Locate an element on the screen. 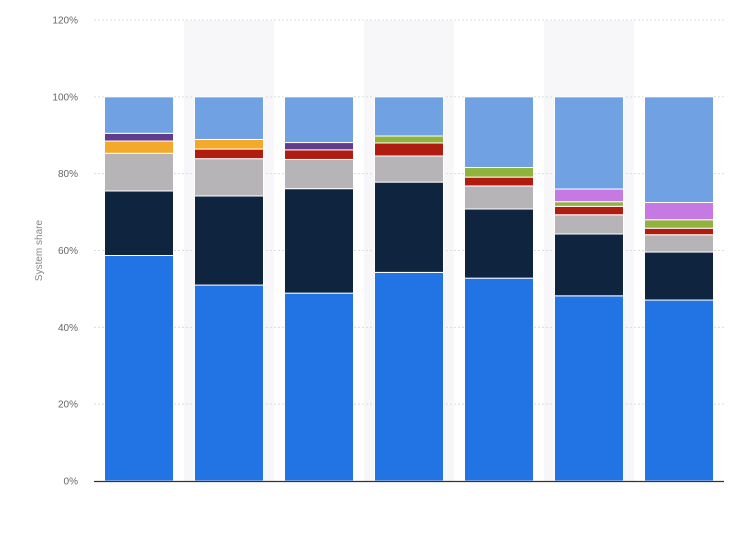 The image size is (754, 560). y-tick-label: 80% is located at coordinates (68, 174).